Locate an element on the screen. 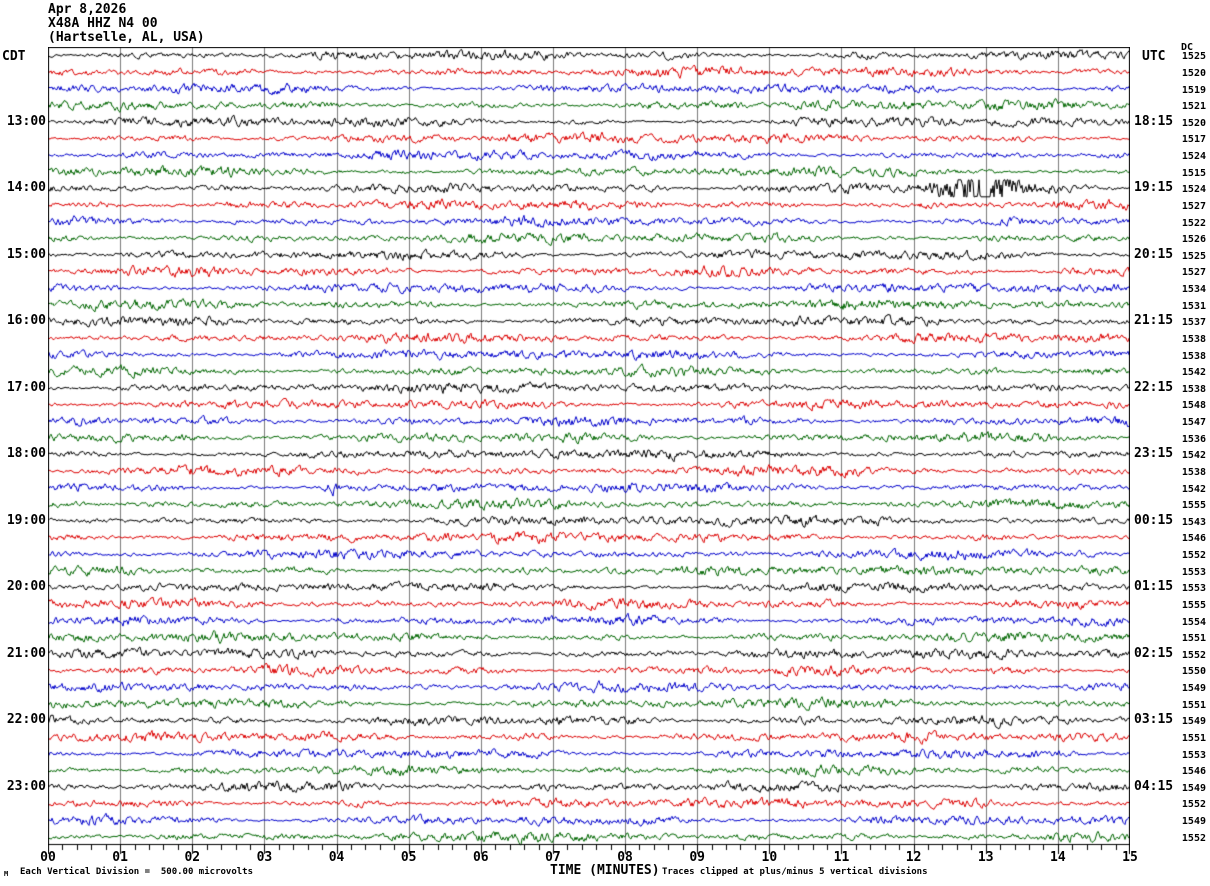  right-time-label: 18:15 is located at coordinates (1154, 121).